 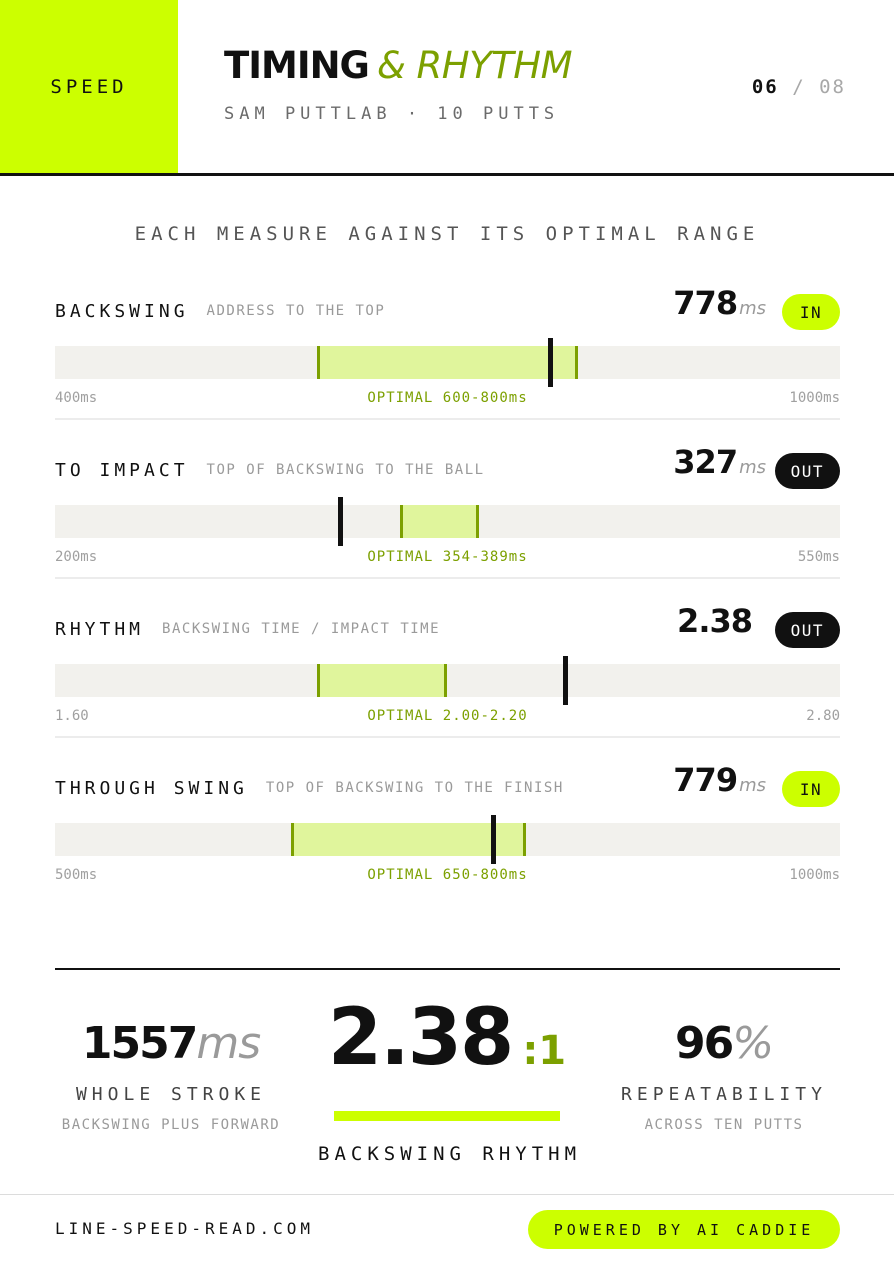 I want to click on whole-stroke-subcaption: BACKSWING PLUS FORWARD, so click(x=171, y=1125).